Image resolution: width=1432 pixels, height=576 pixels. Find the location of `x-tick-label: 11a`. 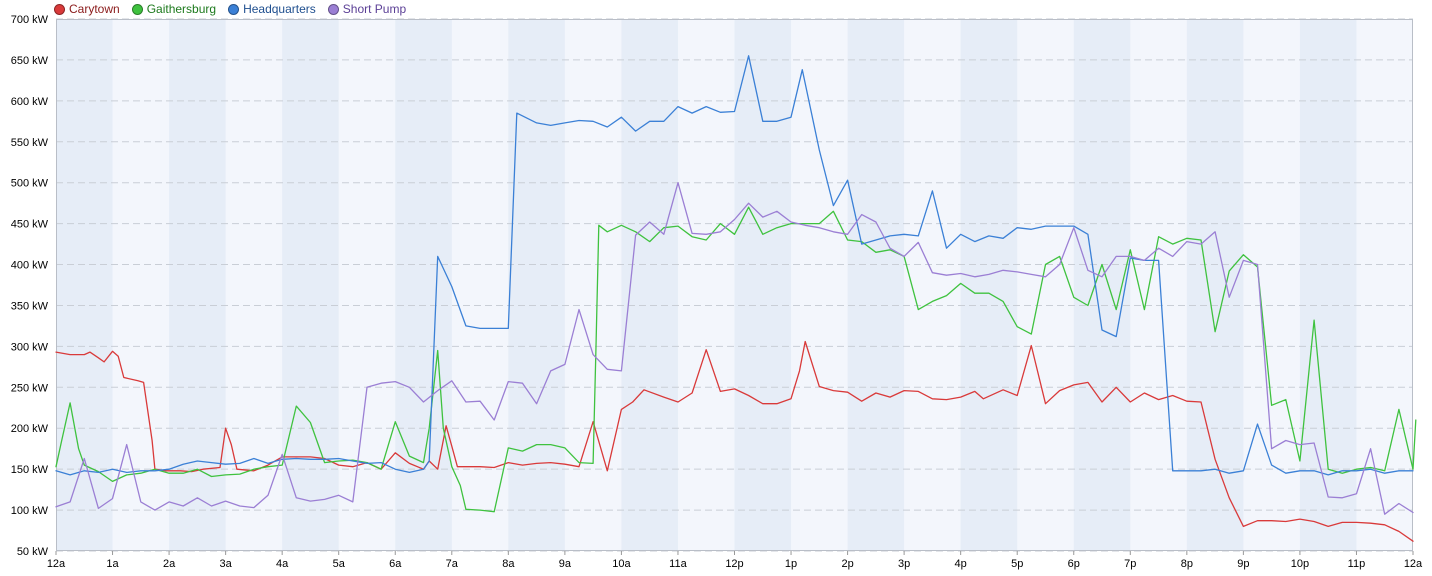

x-tick-label: 11a is located at coordinates (678, 564).